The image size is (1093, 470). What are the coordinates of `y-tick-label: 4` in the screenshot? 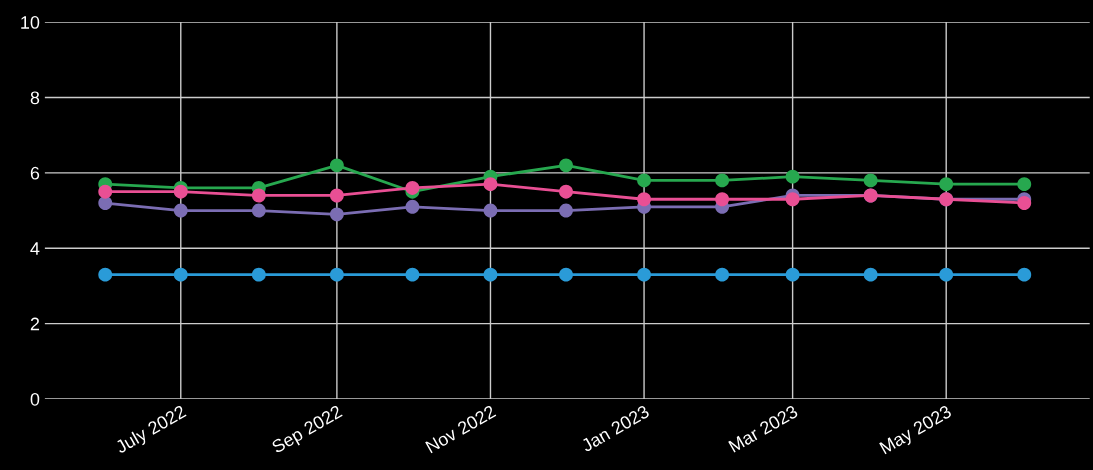 It's located at (35, 248).